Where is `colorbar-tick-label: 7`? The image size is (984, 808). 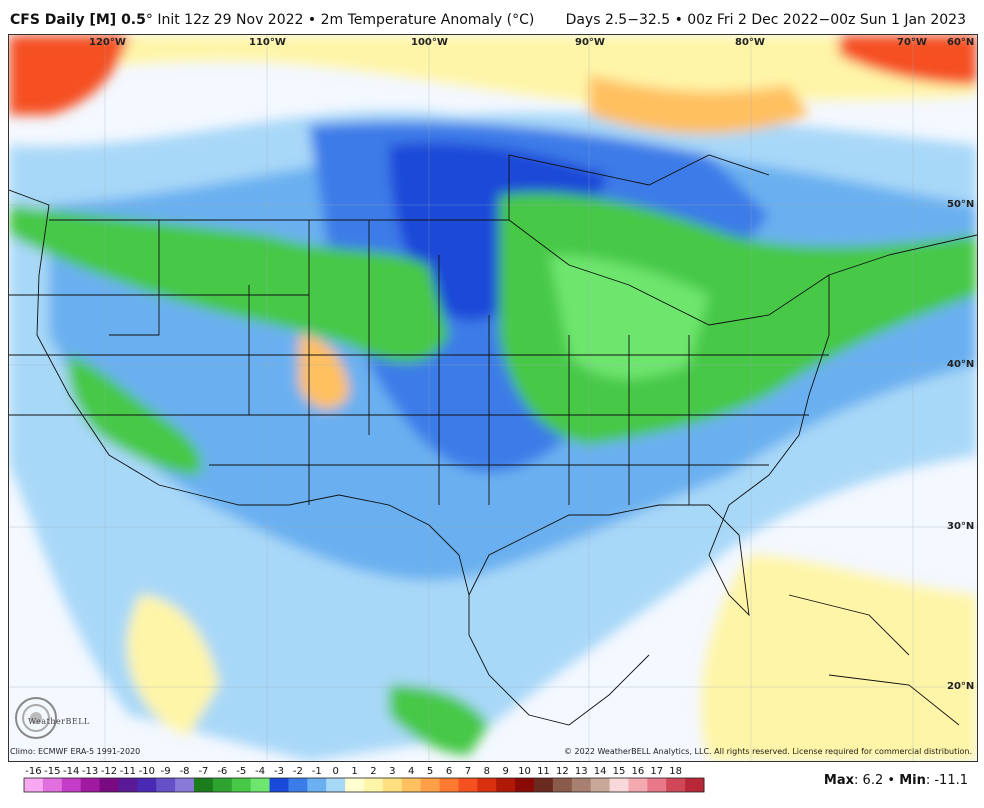 colorbar-tick-label: 7 is located at coordinates (468, 771).